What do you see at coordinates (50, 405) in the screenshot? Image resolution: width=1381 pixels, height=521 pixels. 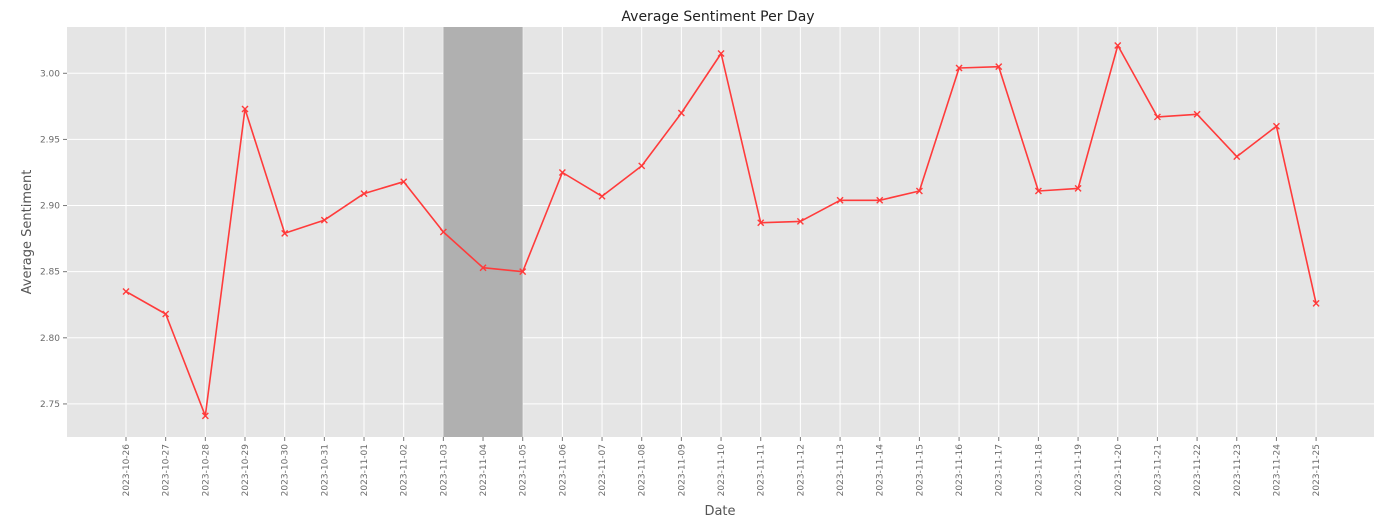 I see `y-tick-label: 2.75` at bounding box center [50, 405].